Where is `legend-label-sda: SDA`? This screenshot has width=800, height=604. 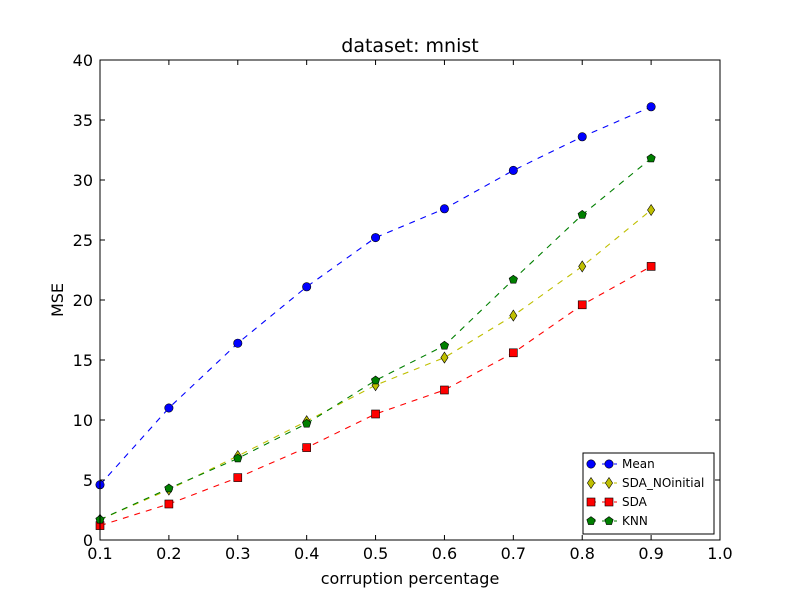
legend-label-sda: SDA is located at coordinates (635, 502).